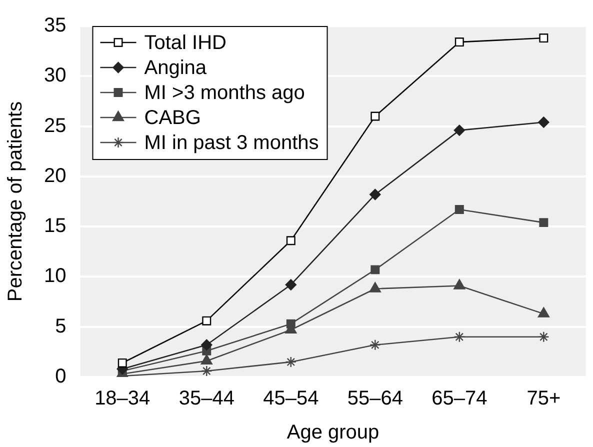  Describe the element at coordinates (55, 75) in the screenshot. I see `y-tick-label: 30` at that location.